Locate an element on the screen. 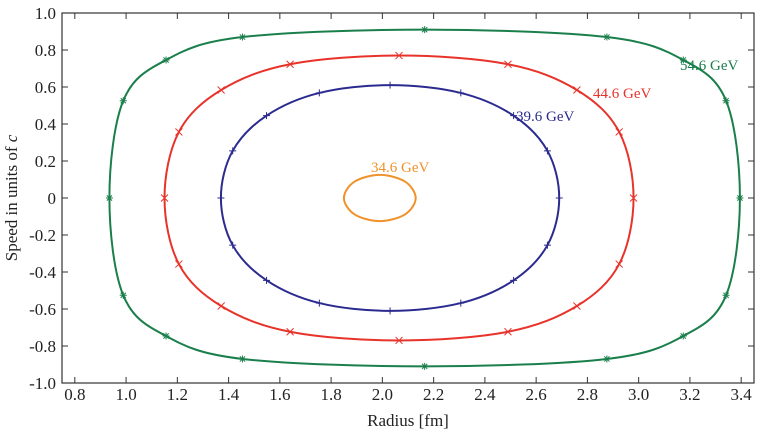  x-tick-label: 2.8 is located at coordinates (587, 394).